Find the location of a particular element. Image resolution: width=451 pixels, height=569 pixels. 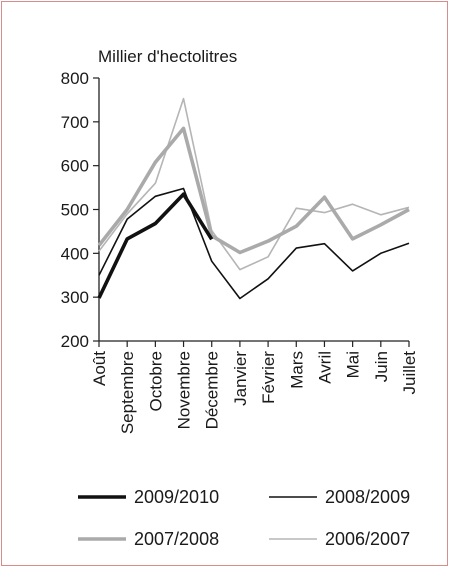

x-tick-label: Mai is located at coordinates (353, 364).